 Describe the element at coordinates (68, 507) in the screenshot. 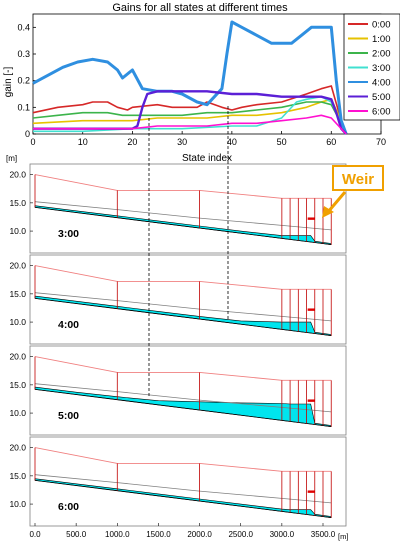

I see `time-label: 6:00` at that location.